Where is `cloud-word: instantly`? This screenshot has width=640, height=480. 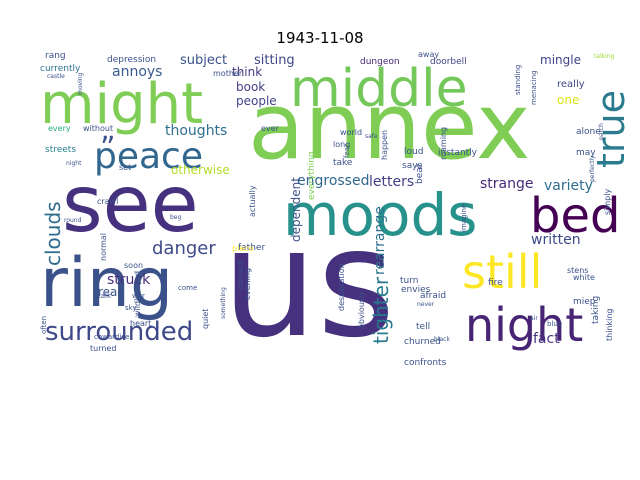
cloud-word: instantly is located at coordinates (458, 153).